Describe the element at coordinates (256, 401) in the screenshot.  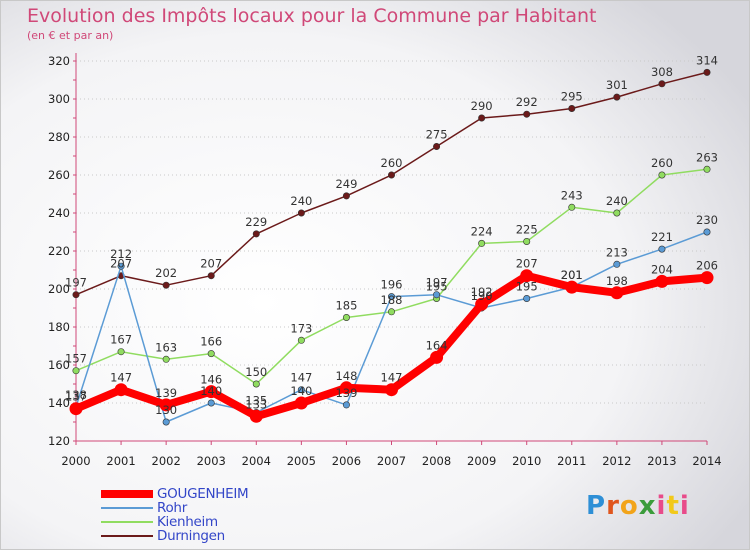
I see `data-label: 135` at that location.